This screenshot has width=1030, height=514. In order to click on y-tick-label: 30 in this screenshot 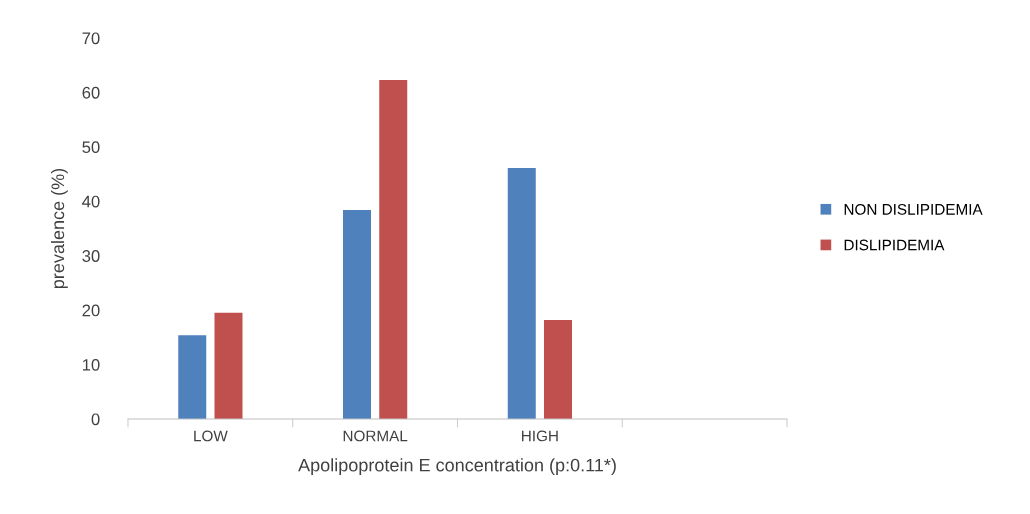, I will do `click(91, 256)`.